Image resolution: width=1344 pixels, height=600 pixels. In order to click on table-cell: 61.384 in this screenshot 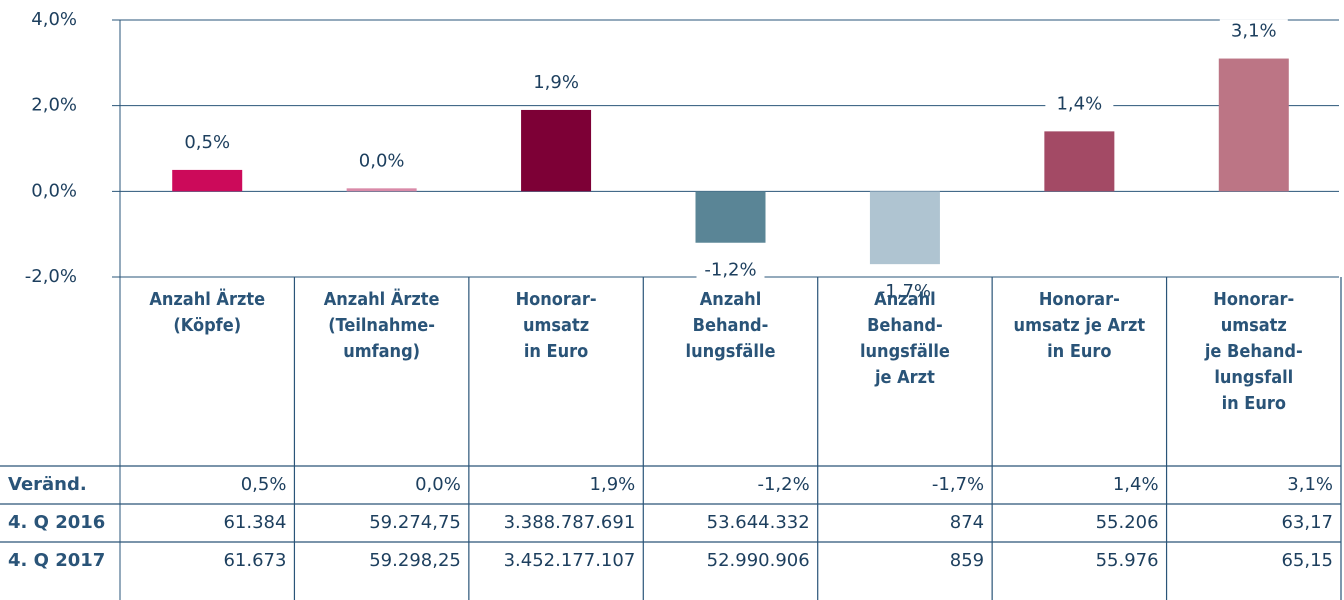, I will do `click(254, 522)`.